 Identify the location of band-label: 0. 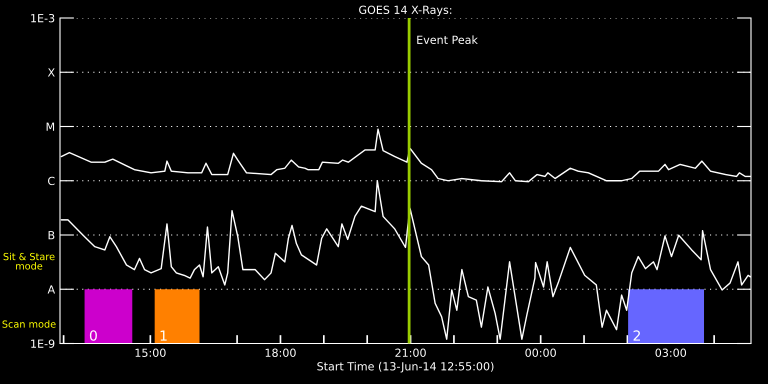
(93, 335).